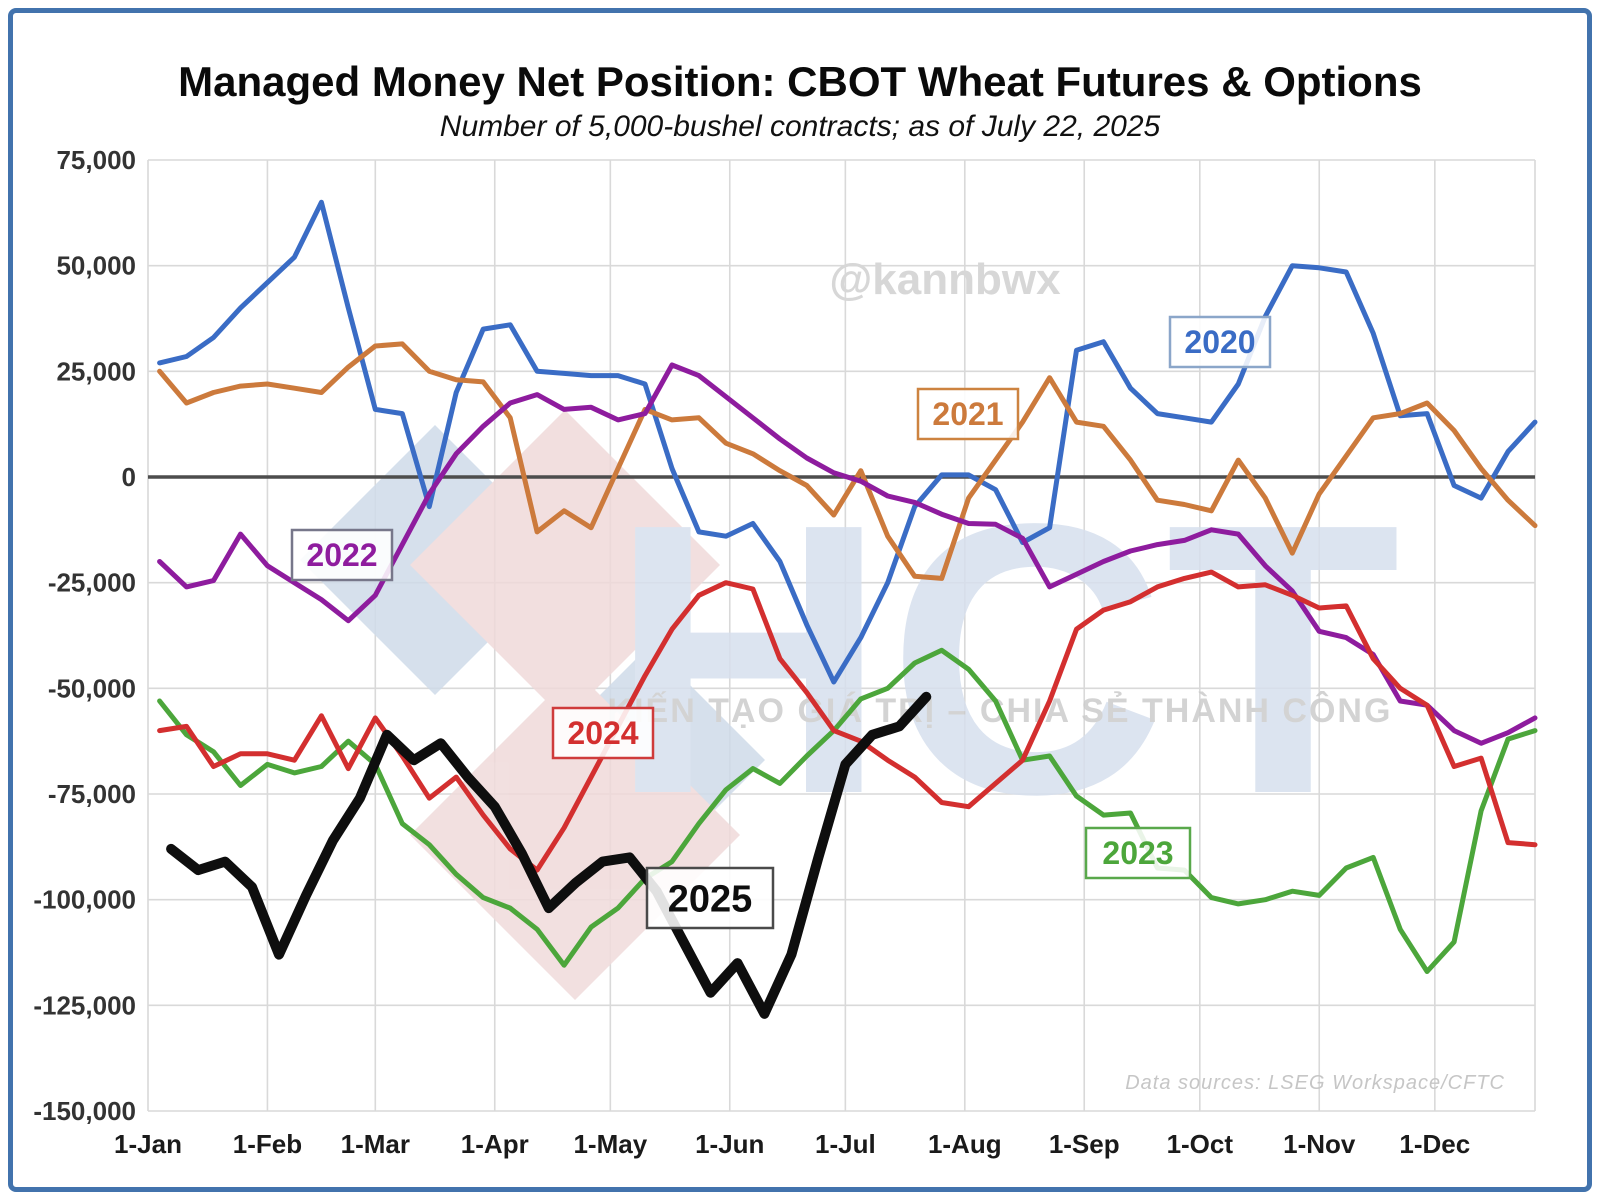 Image resolution: width=1600 pixels, height=1200 pixels. What do you see at coordinates (1200, 1144) in the screenshot?
I see `x-axis-tick-label: 1-Oct` at bounding box center [1200, 1144].